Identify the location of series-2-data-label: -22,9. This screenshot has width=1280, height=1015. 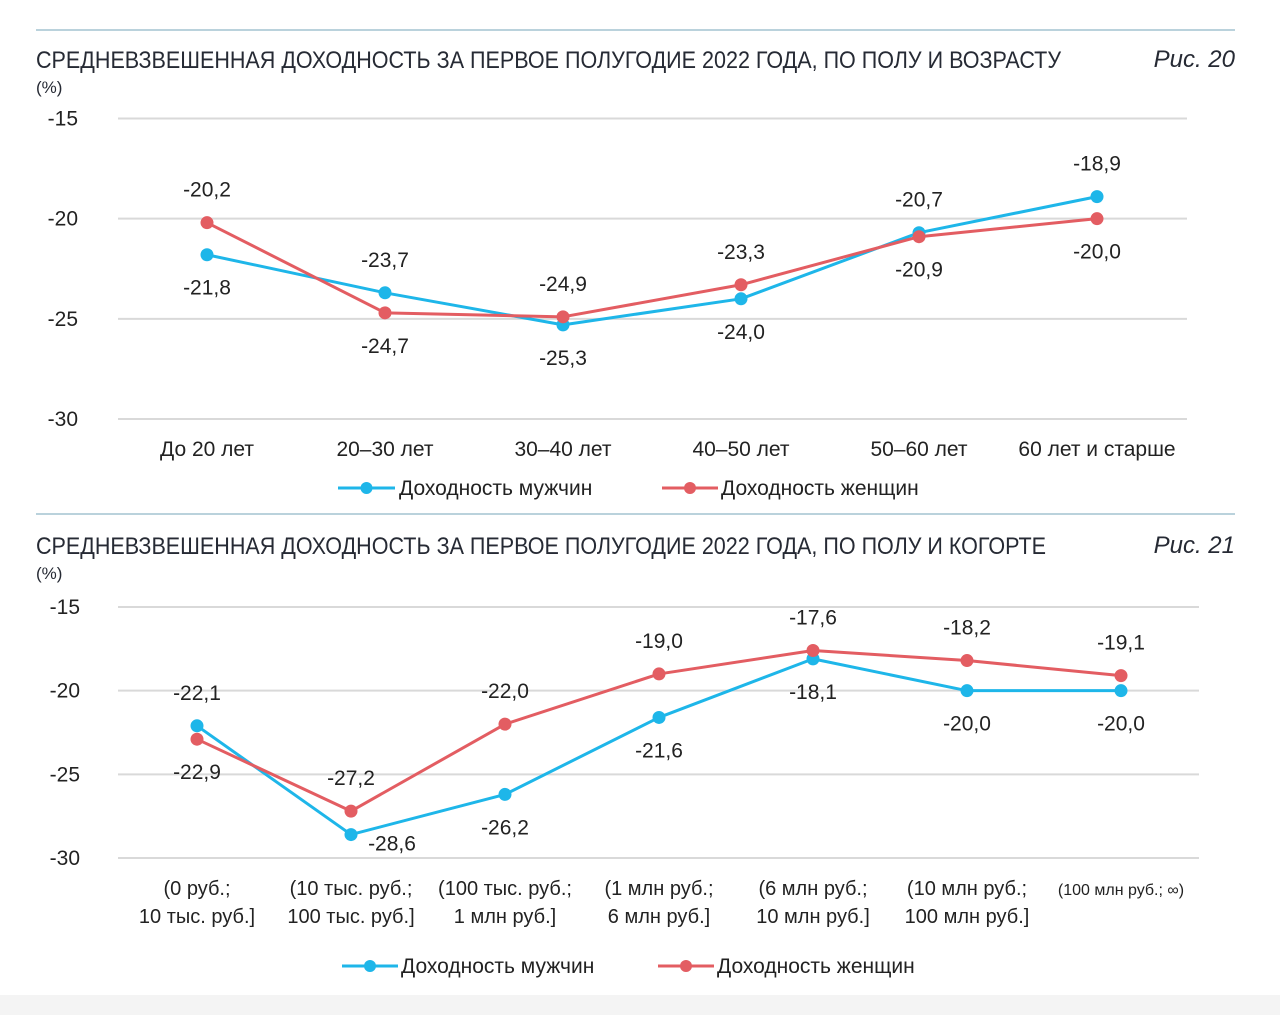
(197, 772).